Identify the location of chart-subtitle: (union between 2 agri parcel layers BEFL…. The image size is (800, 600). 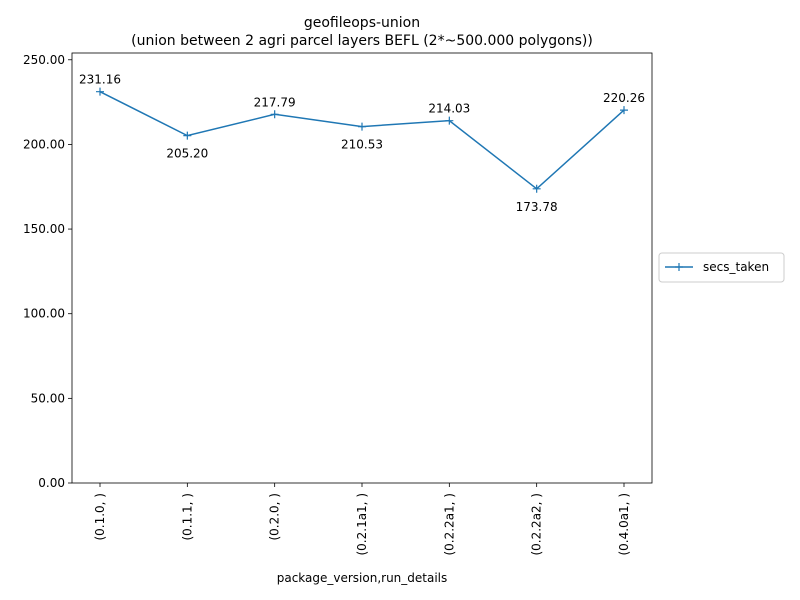
(362, 41).